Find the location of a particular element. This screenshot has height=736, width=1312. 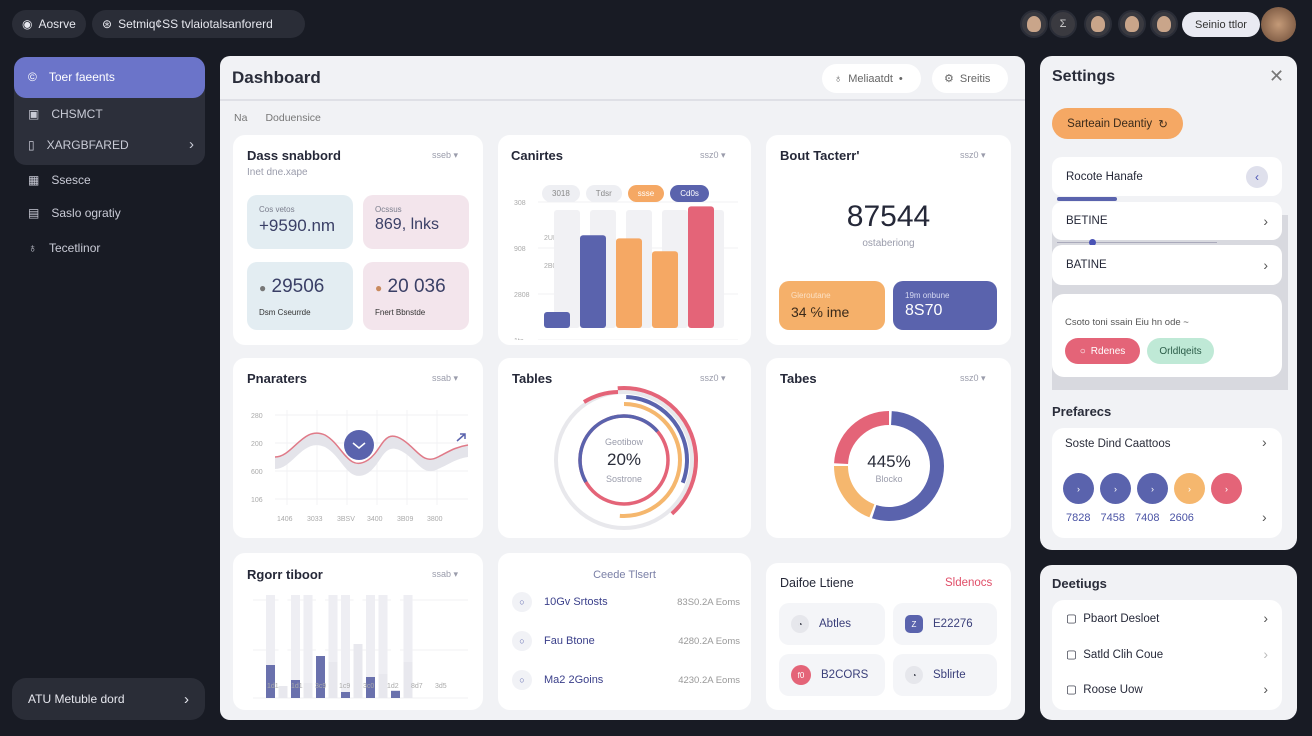

stat-tile: Gleroutane 34 ℅ ime is located at coordinates (832, 305).